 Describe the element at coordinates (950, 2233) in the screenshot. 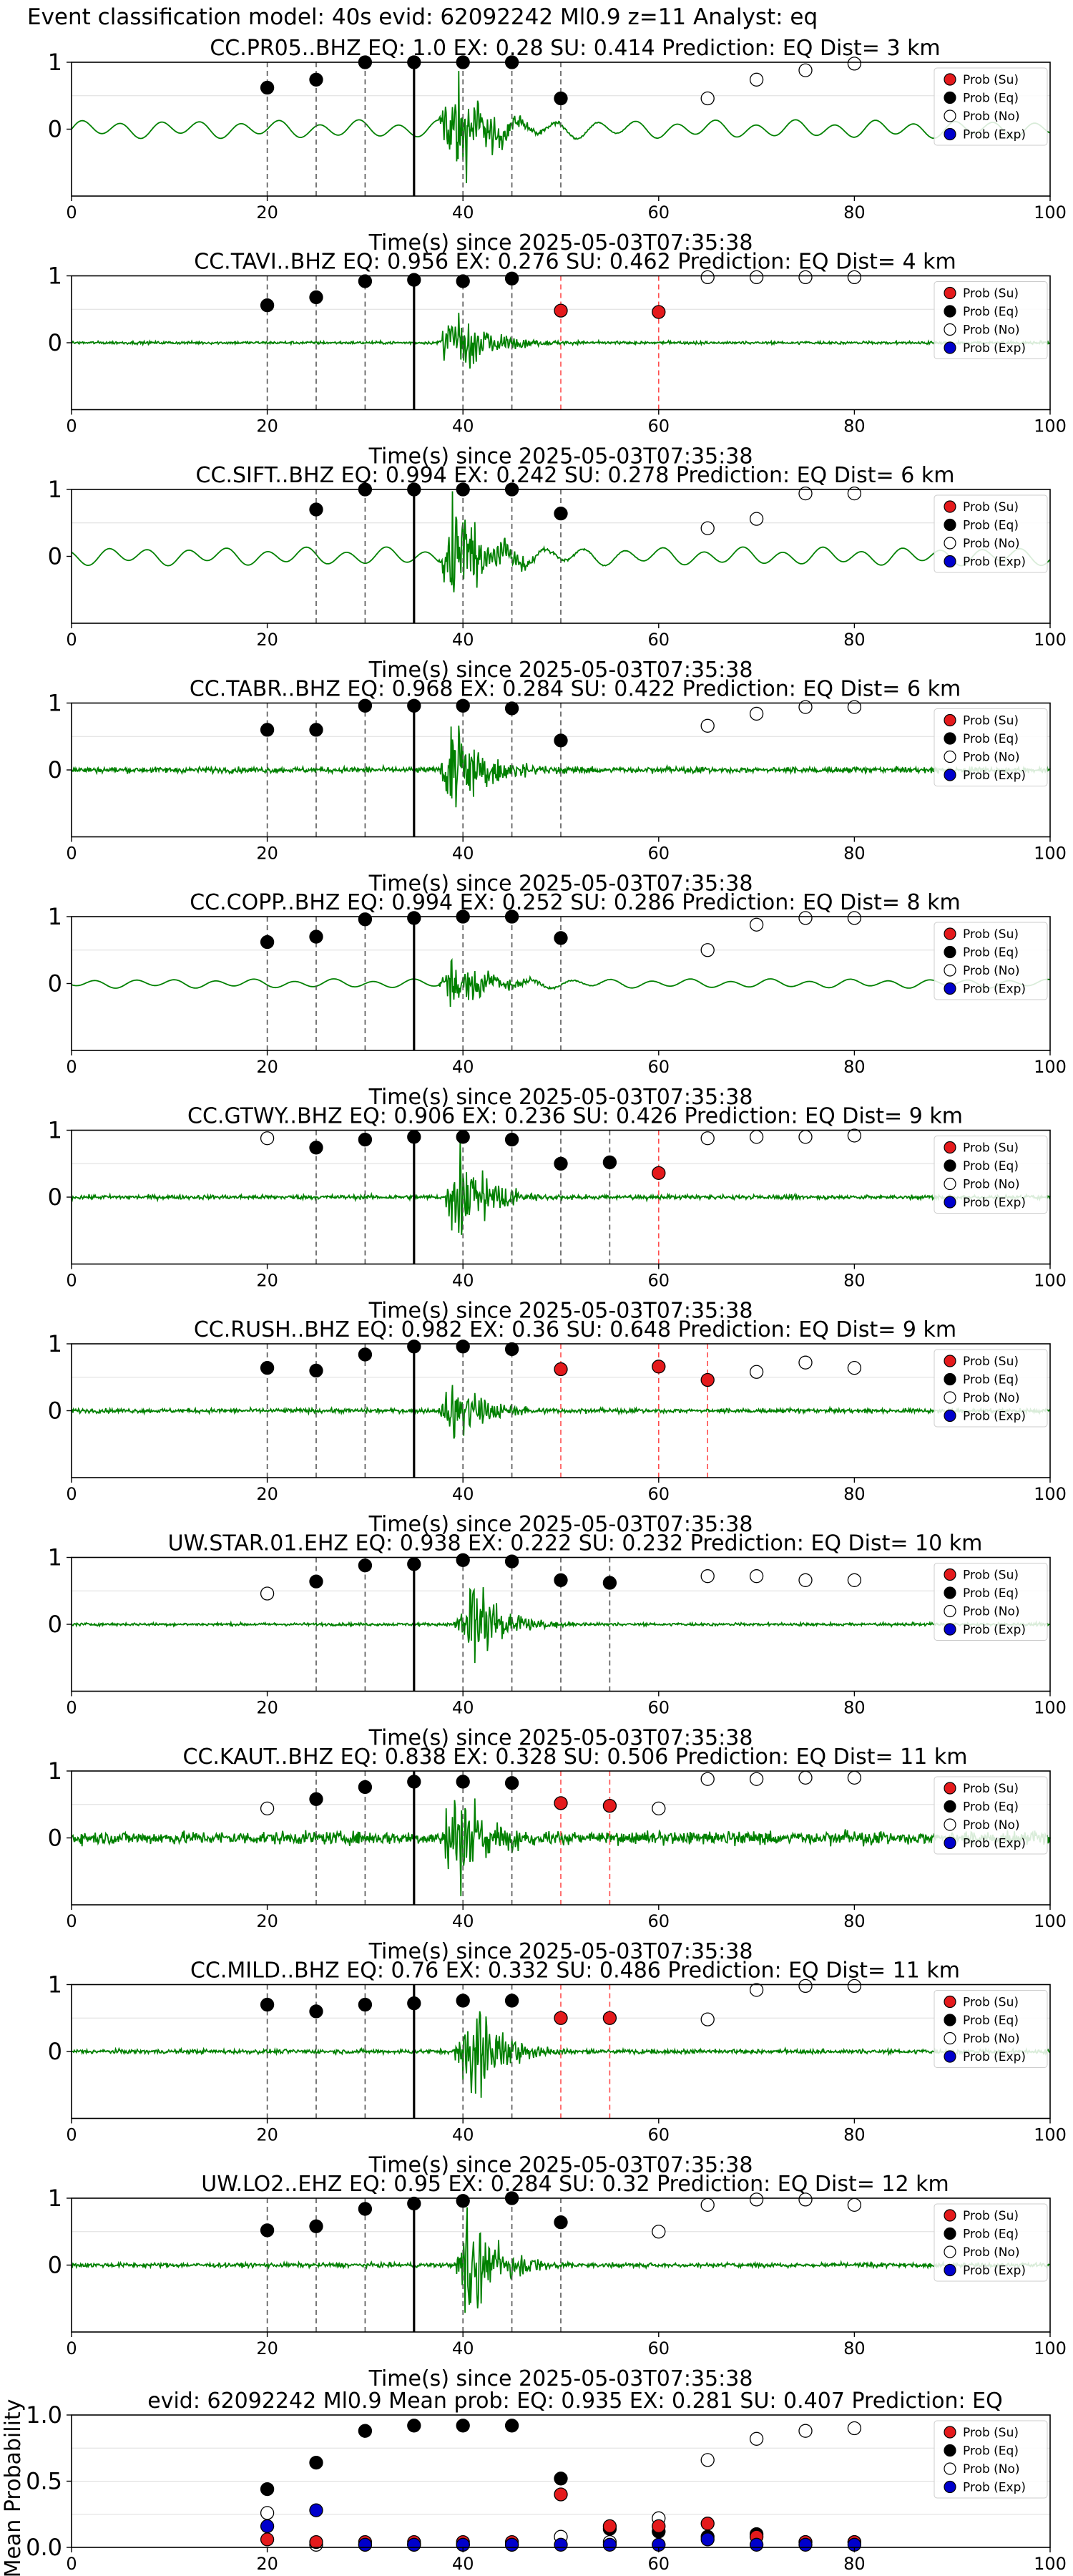

I see `legend-marker-eq` at that location.